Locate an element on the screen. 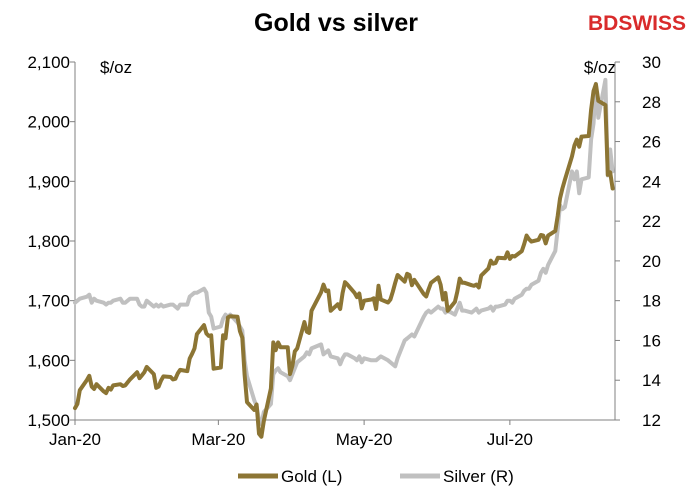 The height and width of the screenshot is (499, 700). x-tick-label: Jul-20 is located at coordinates (510, 439).